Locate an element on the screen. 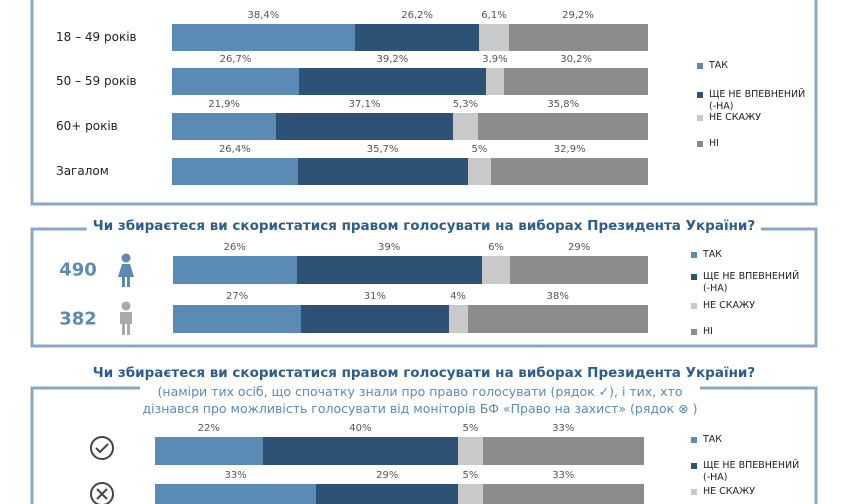  value-label: 26% is located at coordinates (234, 247).